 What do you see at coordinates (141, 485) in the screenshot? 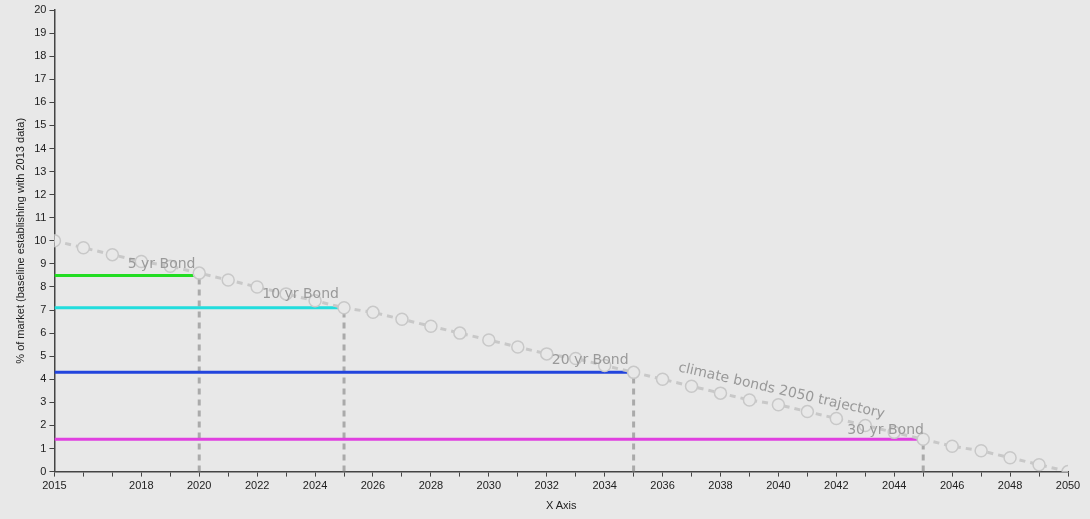
I see `x-tick-label: 2018` at bounding box center [141, 485].